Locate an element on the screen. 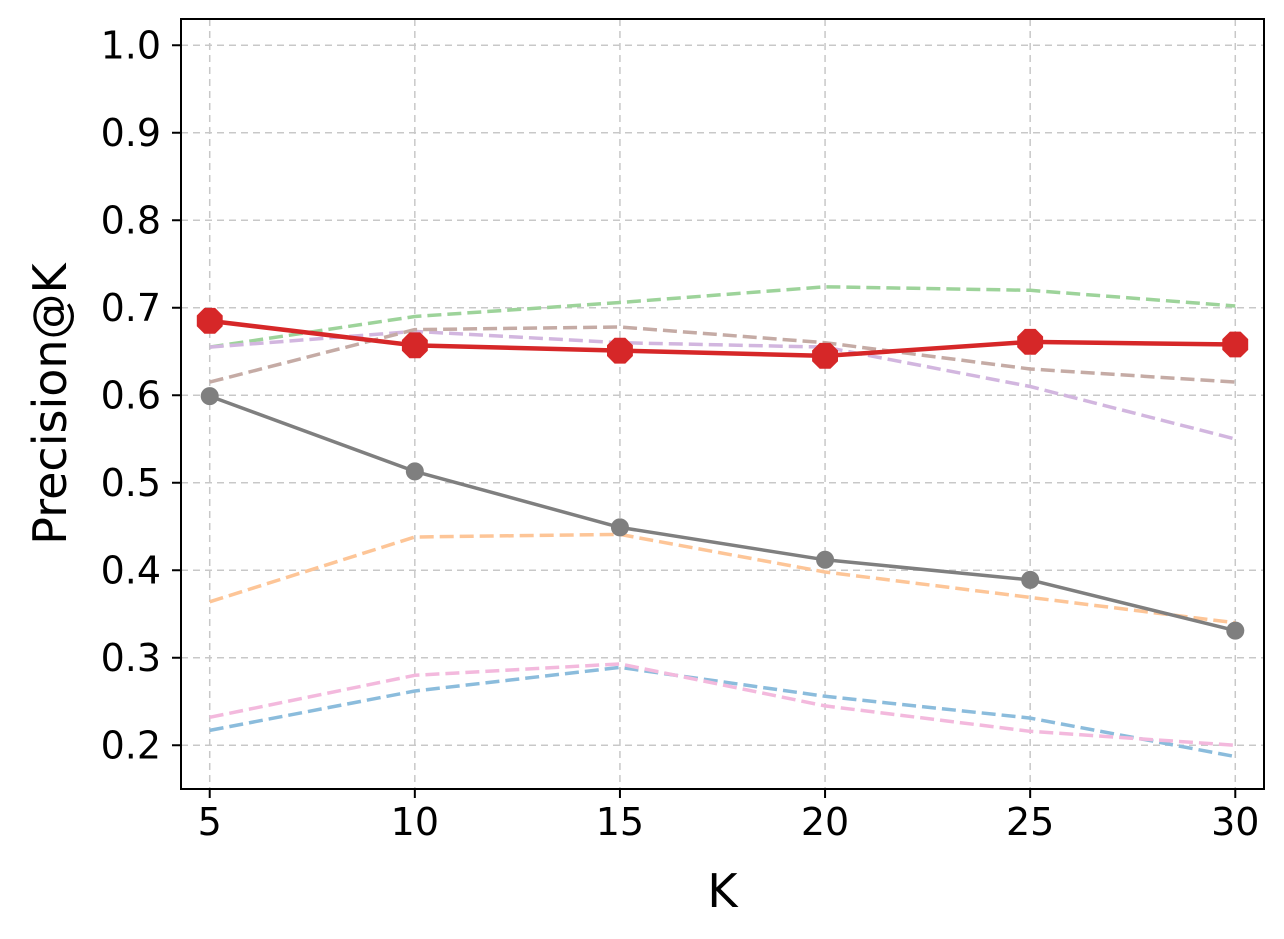 This screenshot has width=1284, height=939. y-tick-label: 1.0 is located at coordinates (131, 45).